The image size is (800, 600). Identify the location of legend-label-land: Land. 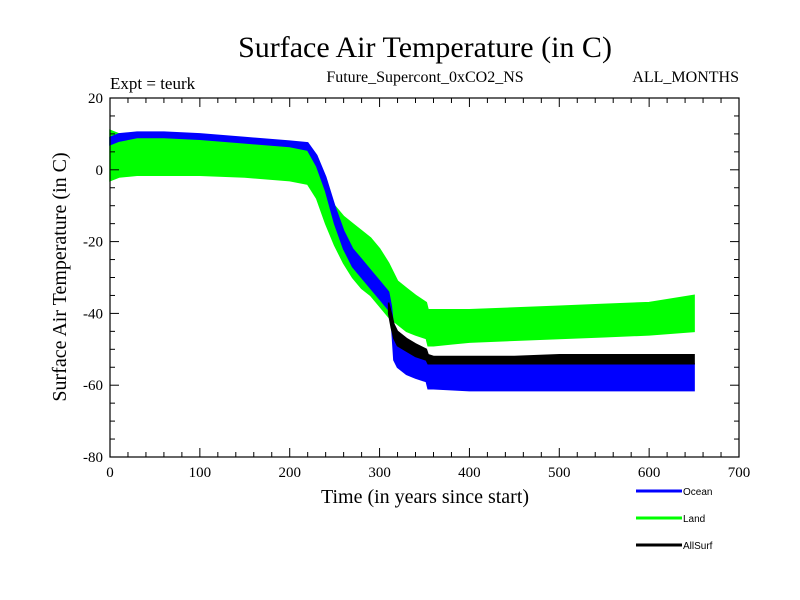
(694, 519).